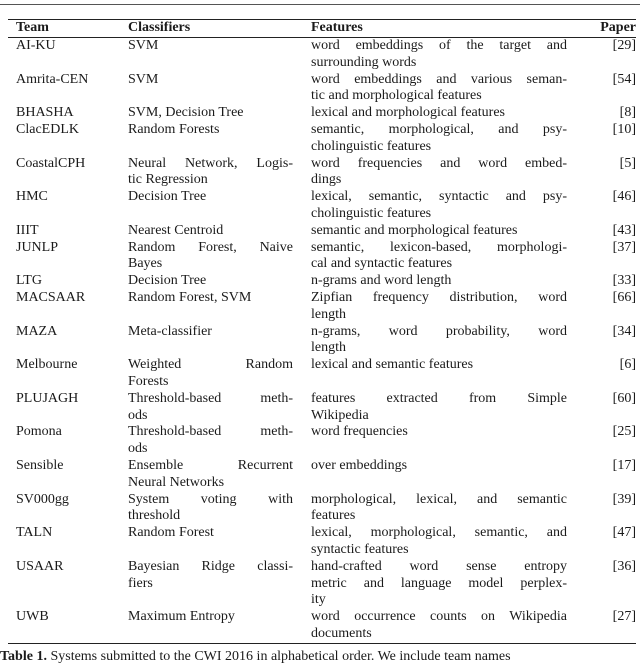 The image size is (640, 665). What do you see at coordinates (627, 113) in the screenshot?
I see `paper-ref: [8]` at bounding box center [627, 113].